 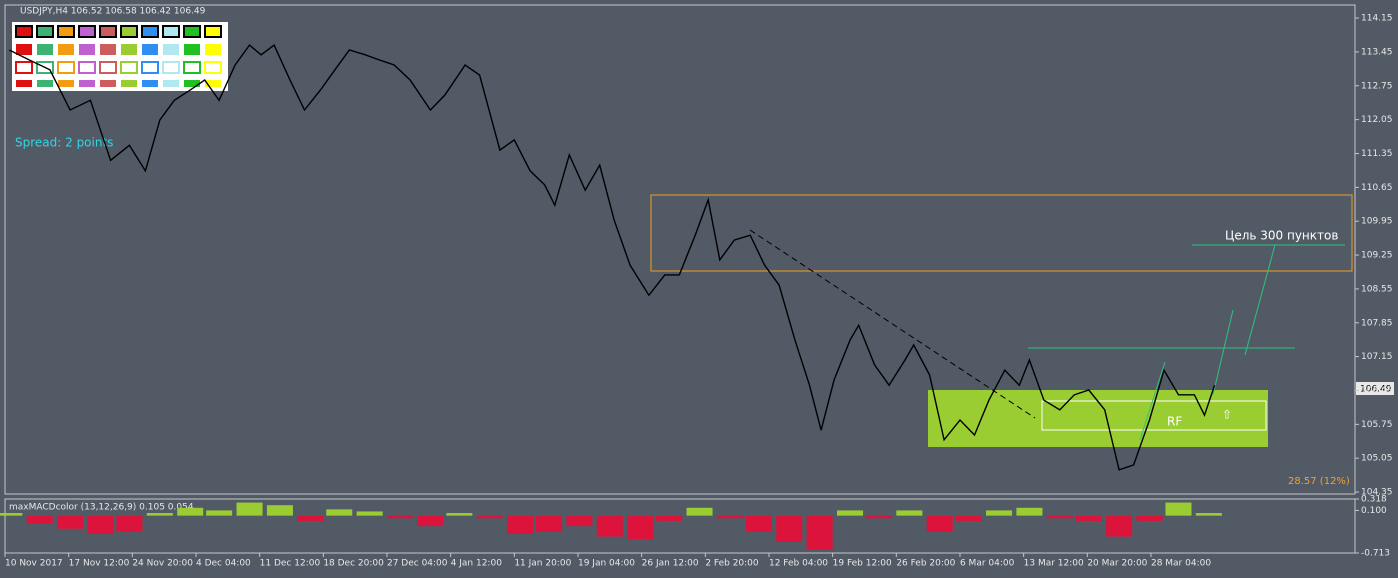 I want to click on x-tick-label: 11 Jan 20:00, so click(x=542, y=564).